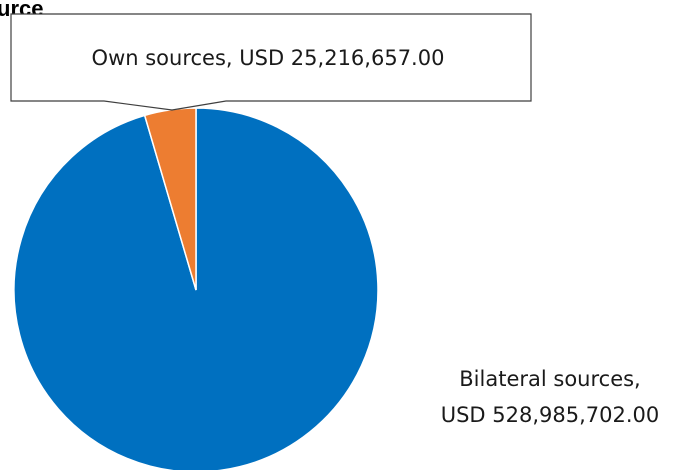 The width and height of the screenshot is (697, 470). I want to click on bilateral-sources-datalabel: Bilateral sources, USD 528,985,702.00, so click(550, 397).